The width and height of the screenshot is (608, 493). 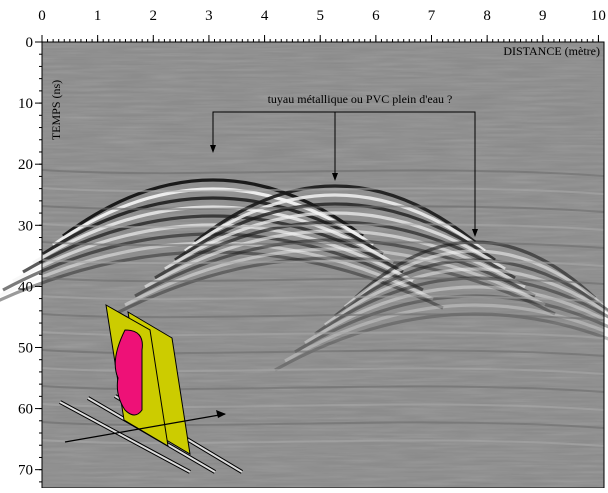 I want to click on x-tick-label: 8, so click(x=487, y=16).